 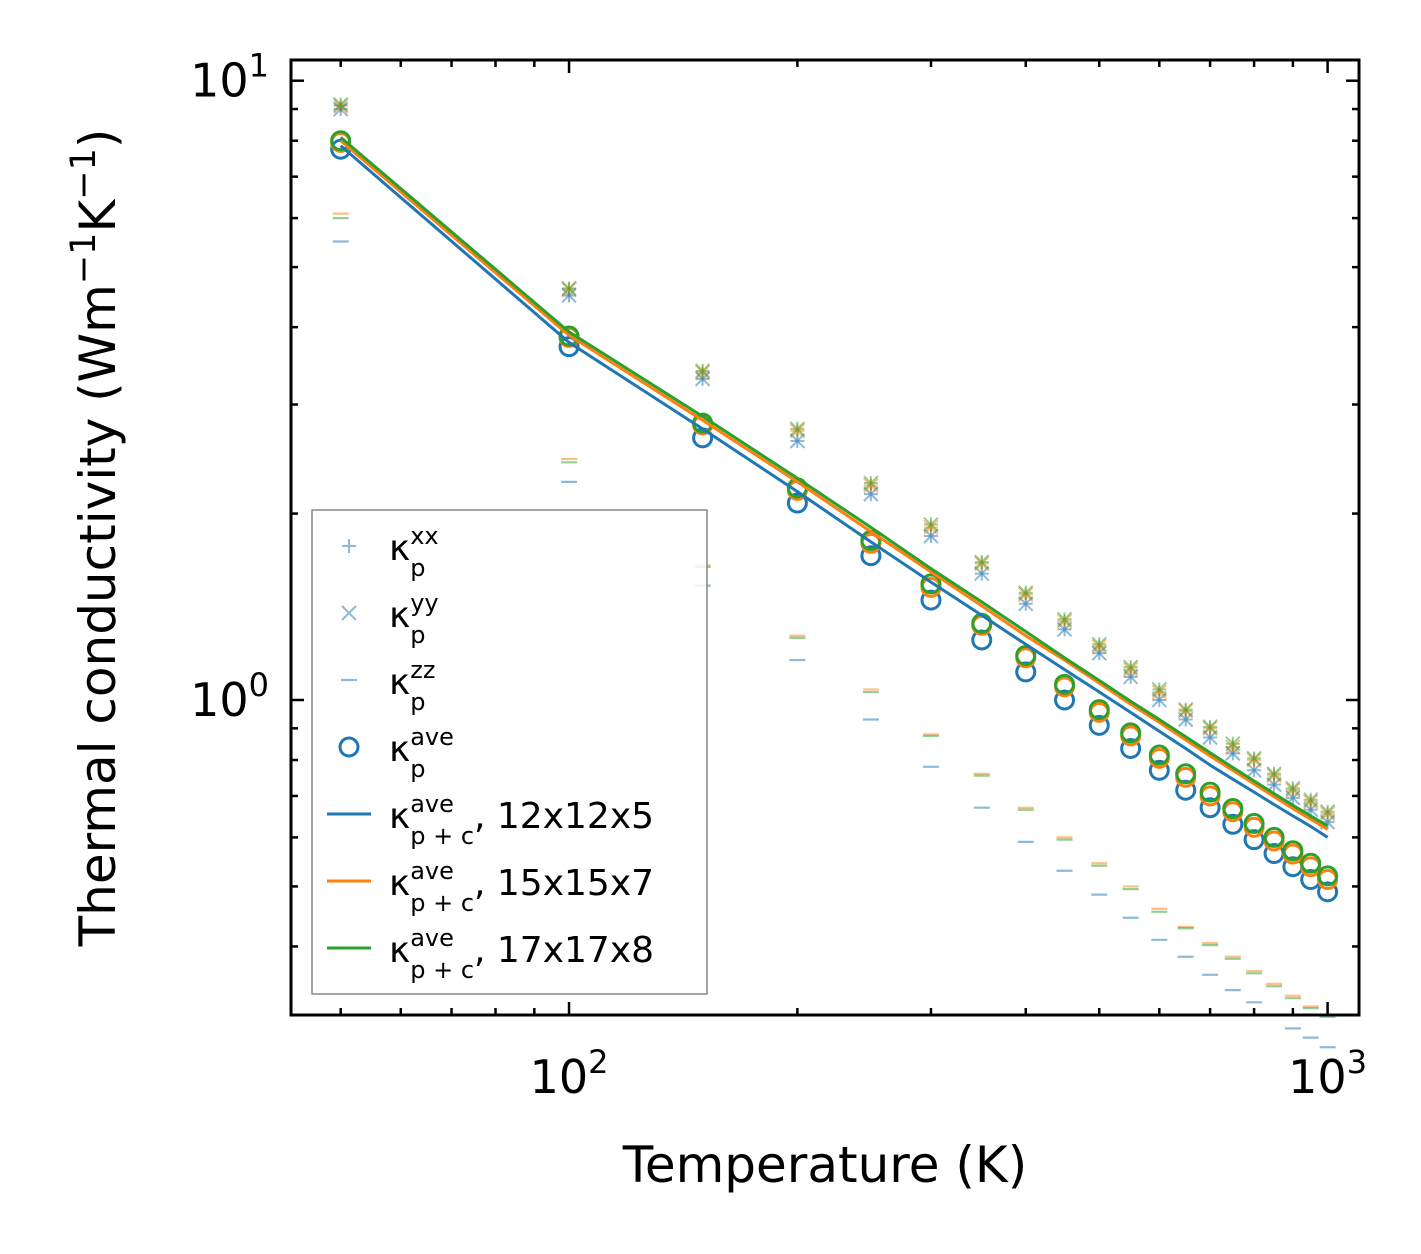 I want to click on x-tick-label: 10³, so click(x=1327, y=1073).